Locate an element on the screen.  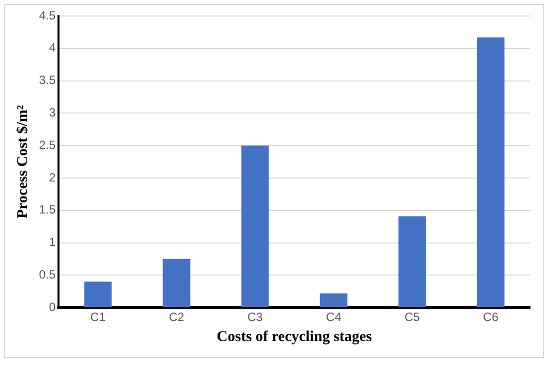
x-tick-label: C2 is located at coordinates (176, 317).